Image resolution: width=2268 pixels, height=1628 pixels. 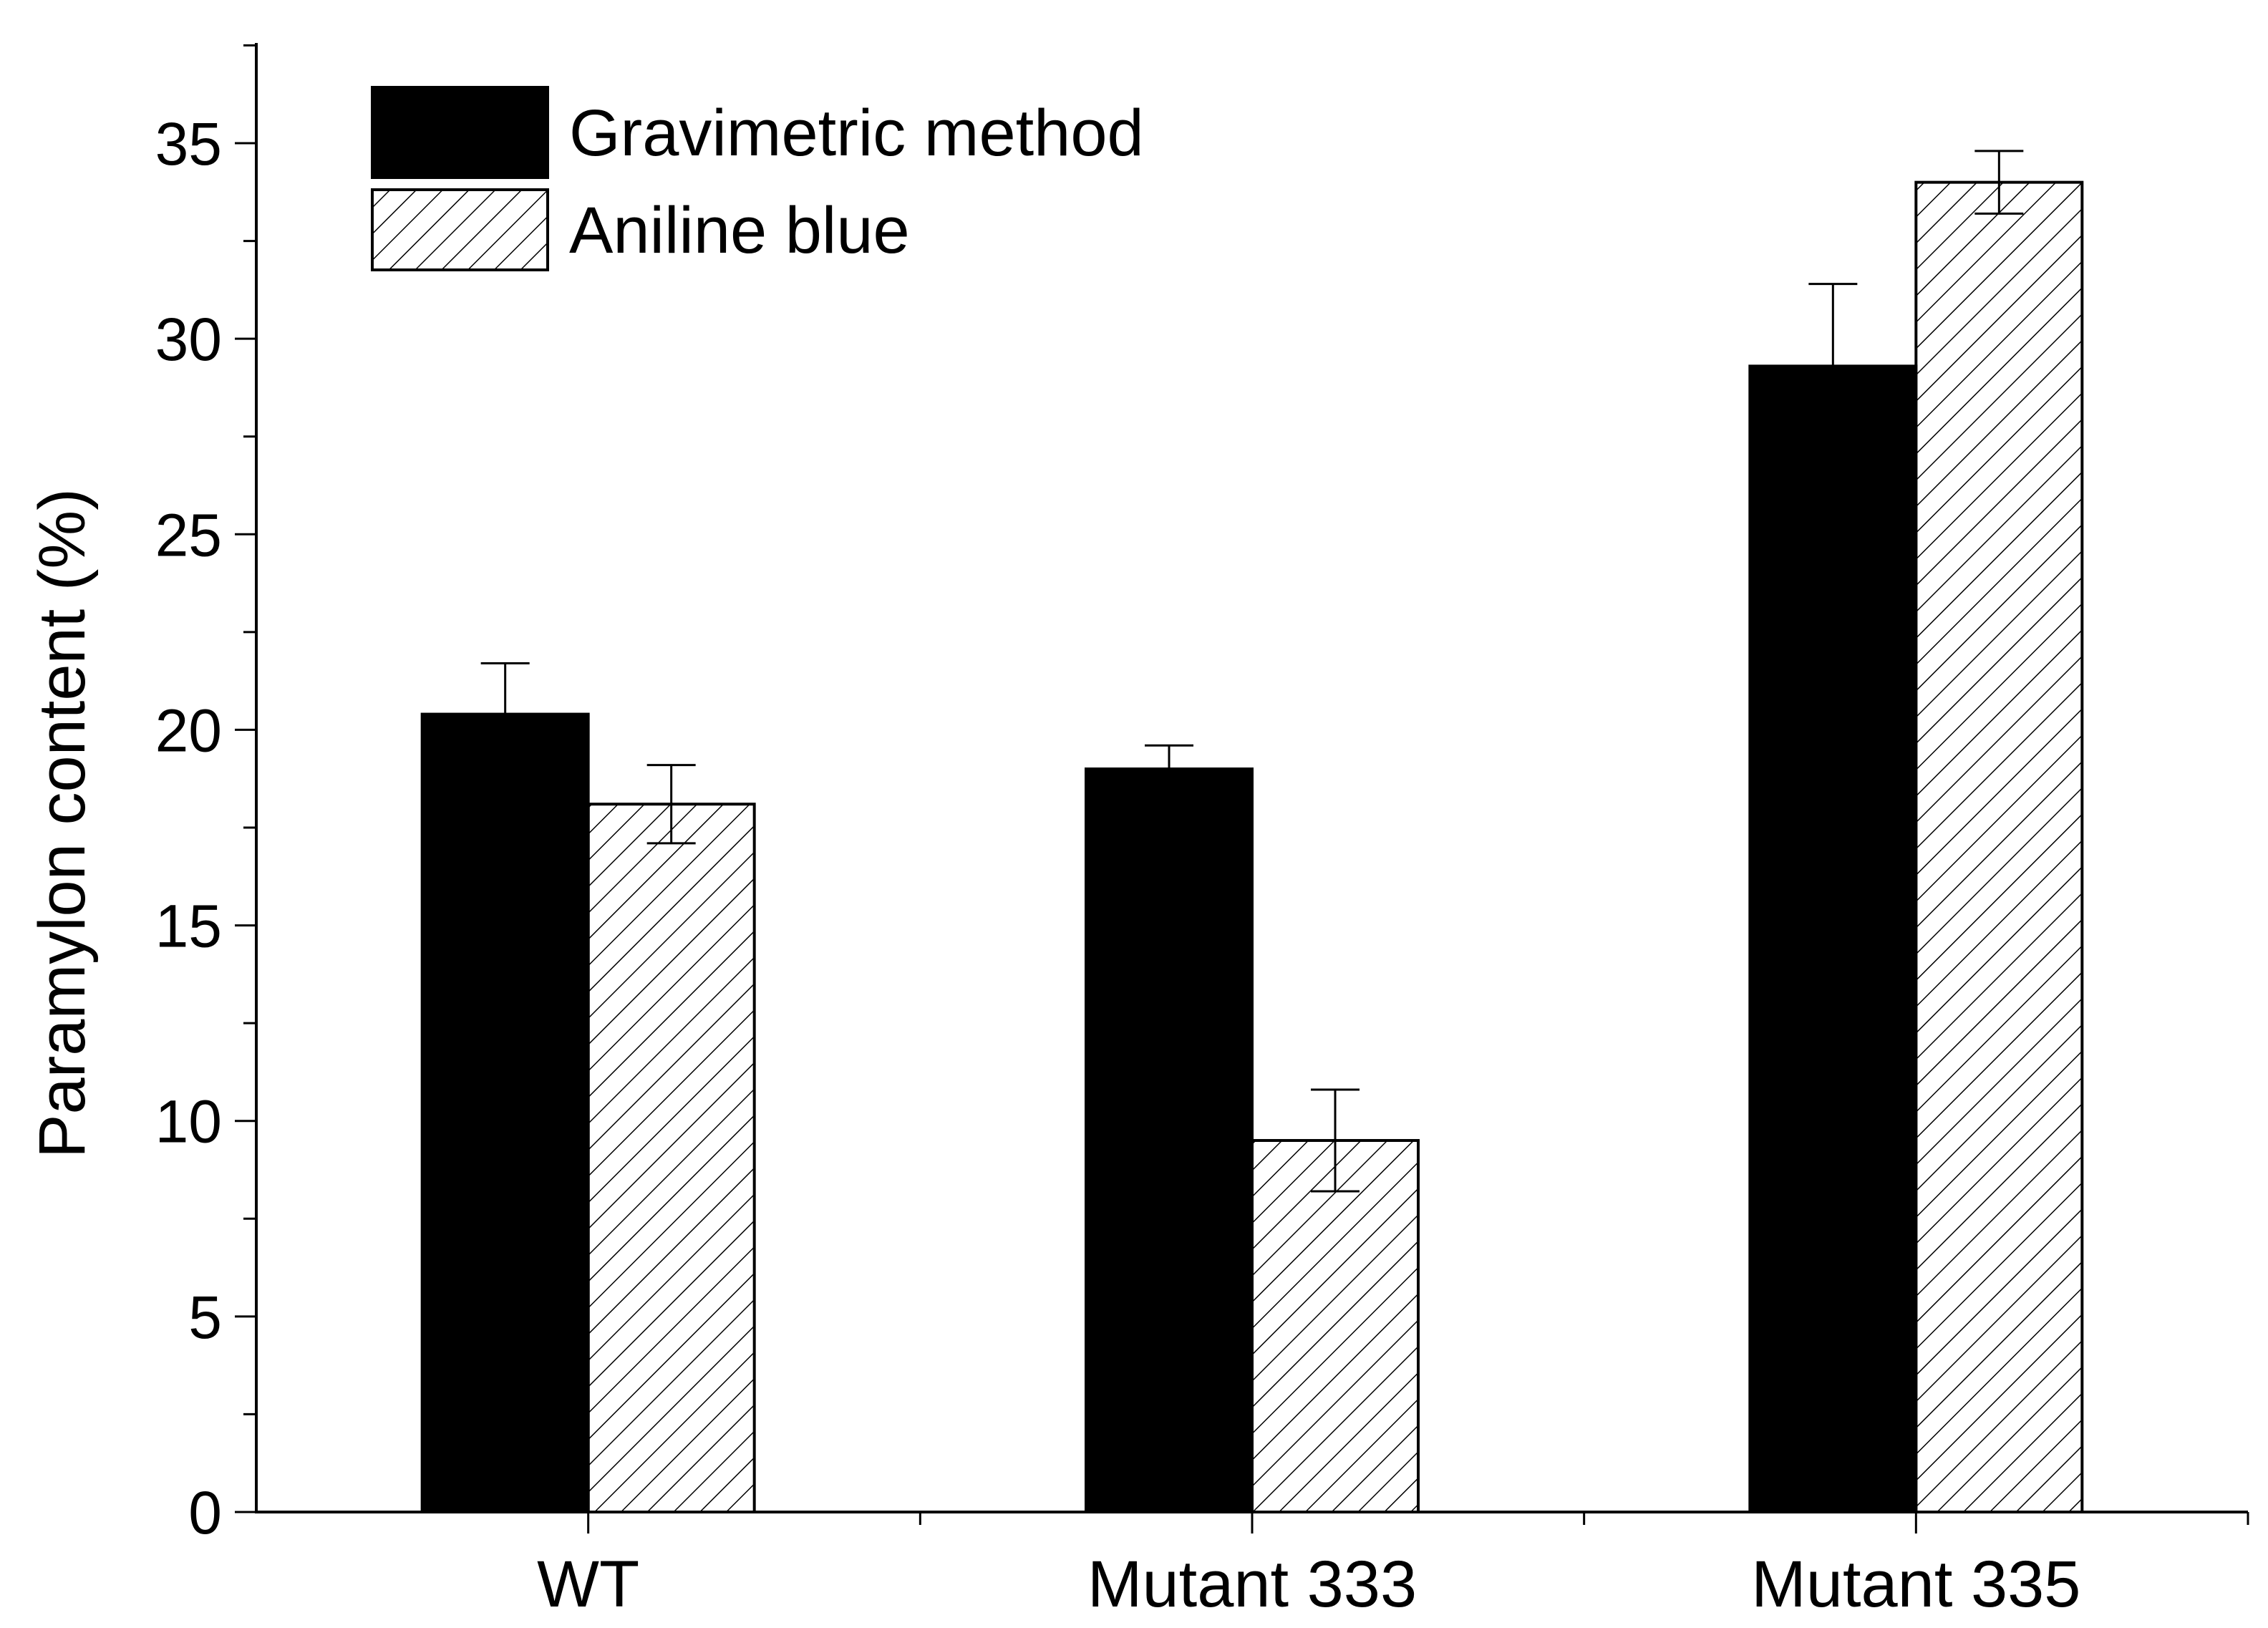 What do you see at coordinates (62, 823) in the screenshot?
I see `y-axis-label: Paramylon content (%)` at bounding box center [62, 823].